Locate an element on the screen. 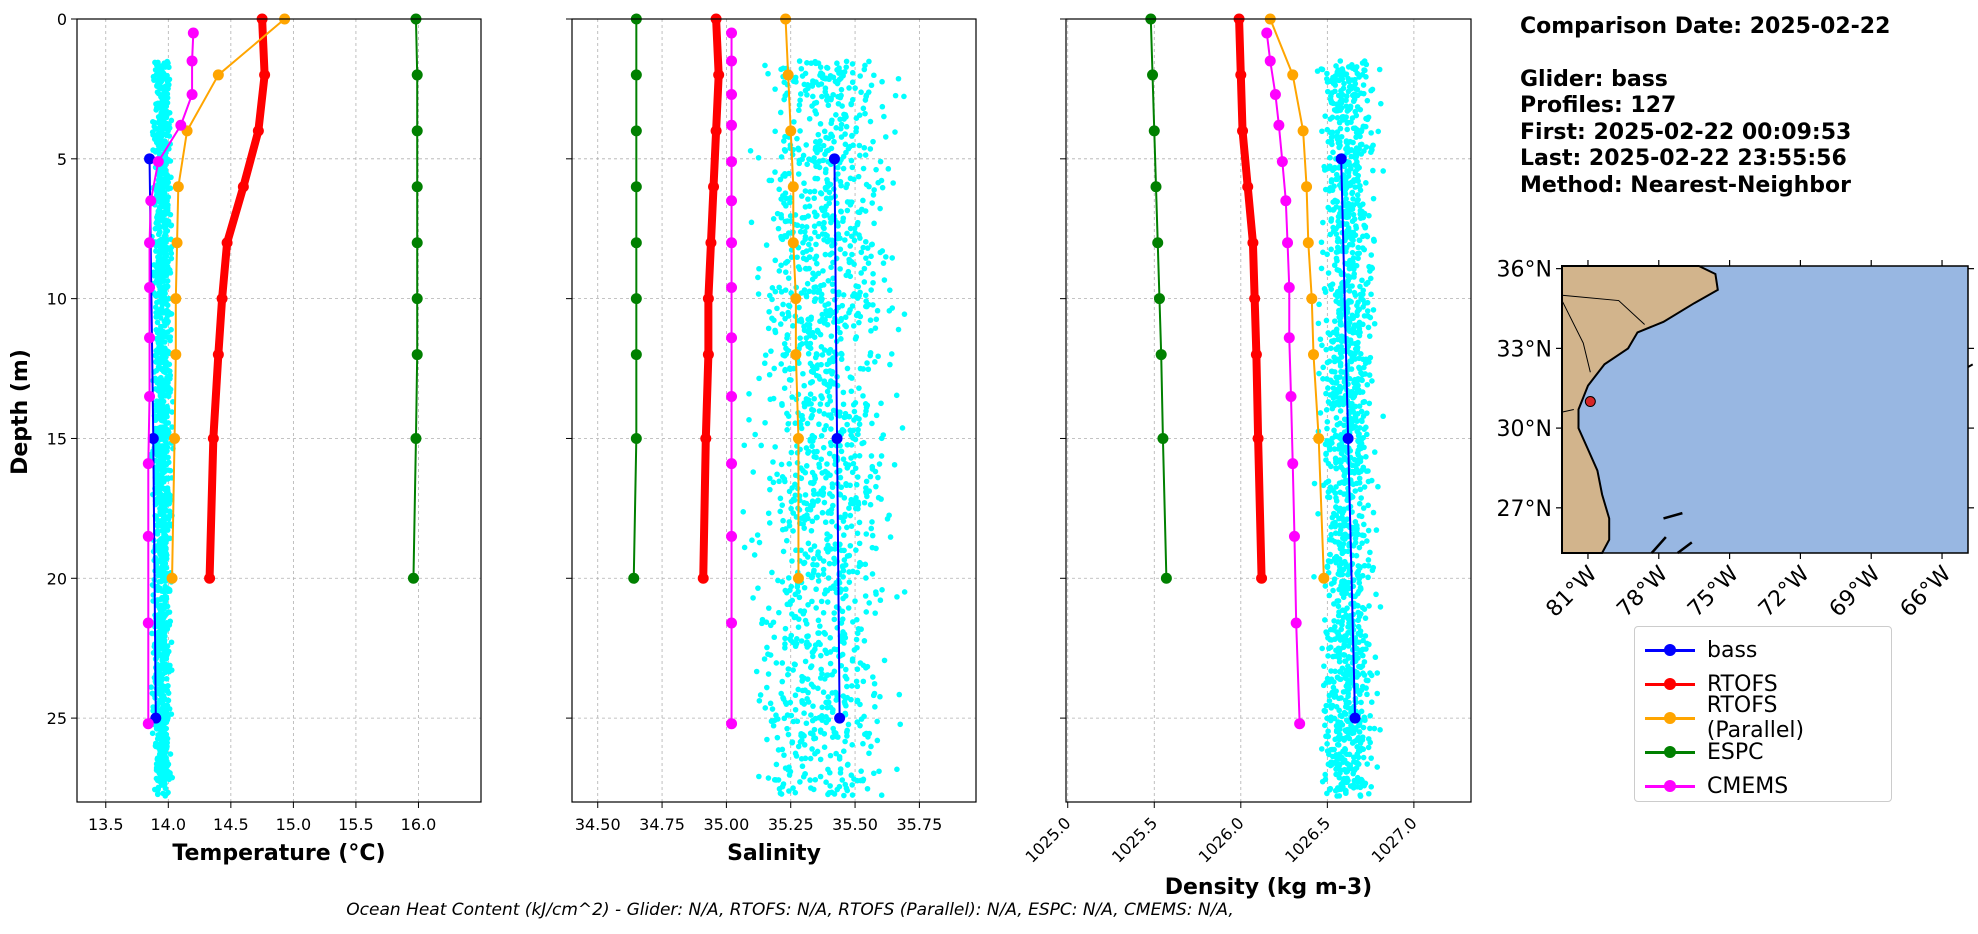  legend-label: CMEMS is located at coordinates (1748, 786).